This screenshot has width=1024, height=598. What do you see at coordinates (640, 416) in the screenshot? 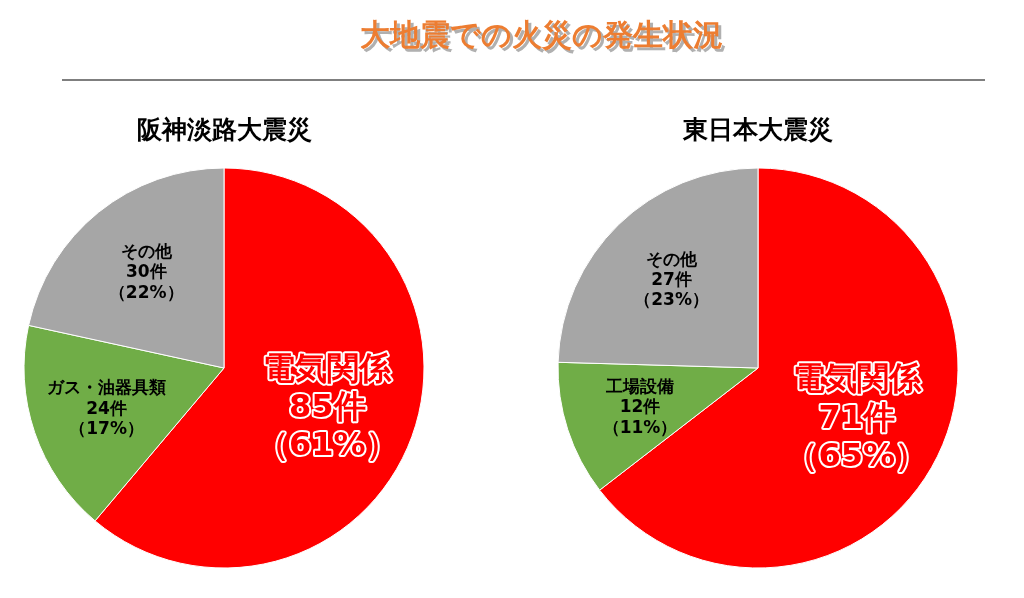
I see `data-label: 12件（11%）` at bounding box center [640, 416].